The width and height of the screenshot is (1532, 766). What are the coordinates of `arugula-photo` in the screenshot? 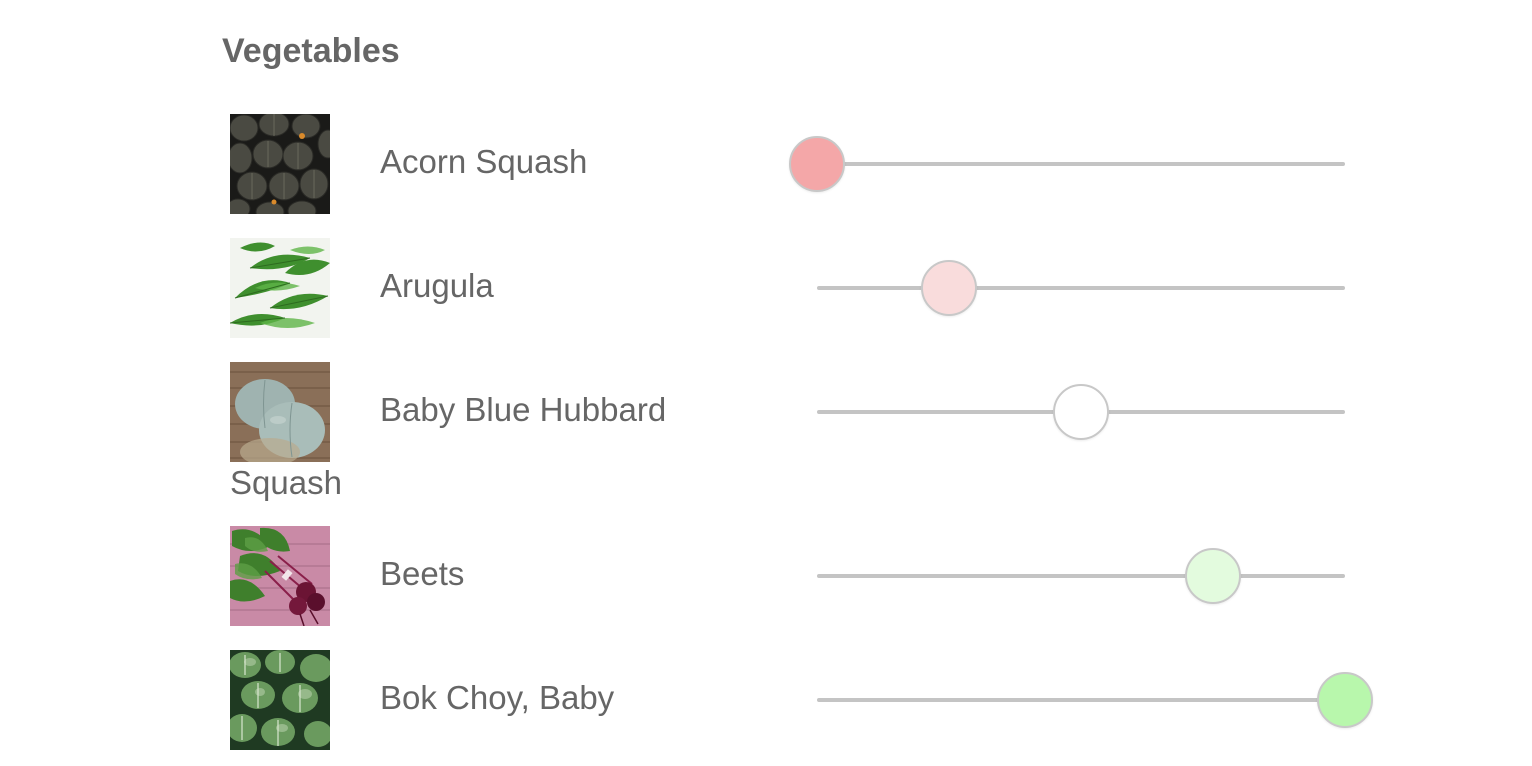 It's located at (280, 288).